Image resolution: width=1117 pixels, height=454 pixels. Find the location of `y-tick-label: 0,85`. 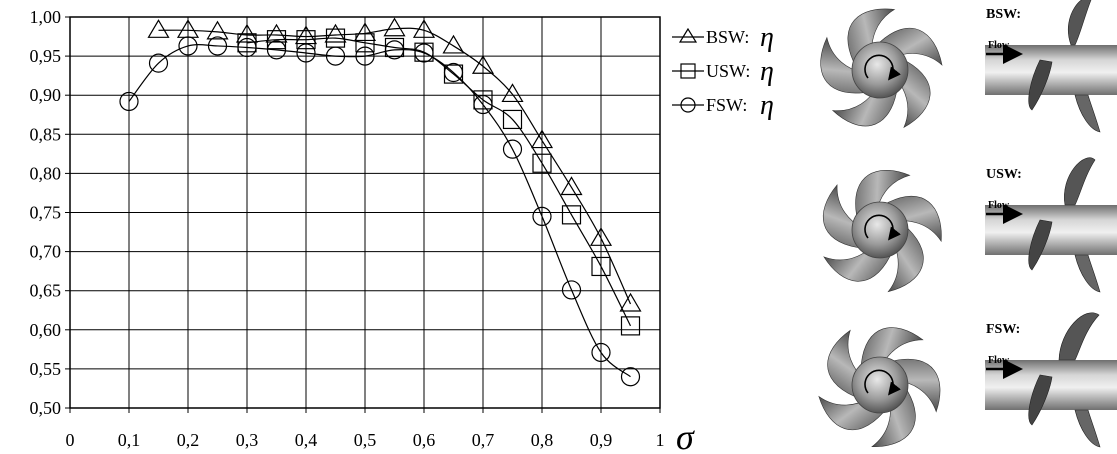

y-tick-label: 0,85 is located at coordinates (46, 134).